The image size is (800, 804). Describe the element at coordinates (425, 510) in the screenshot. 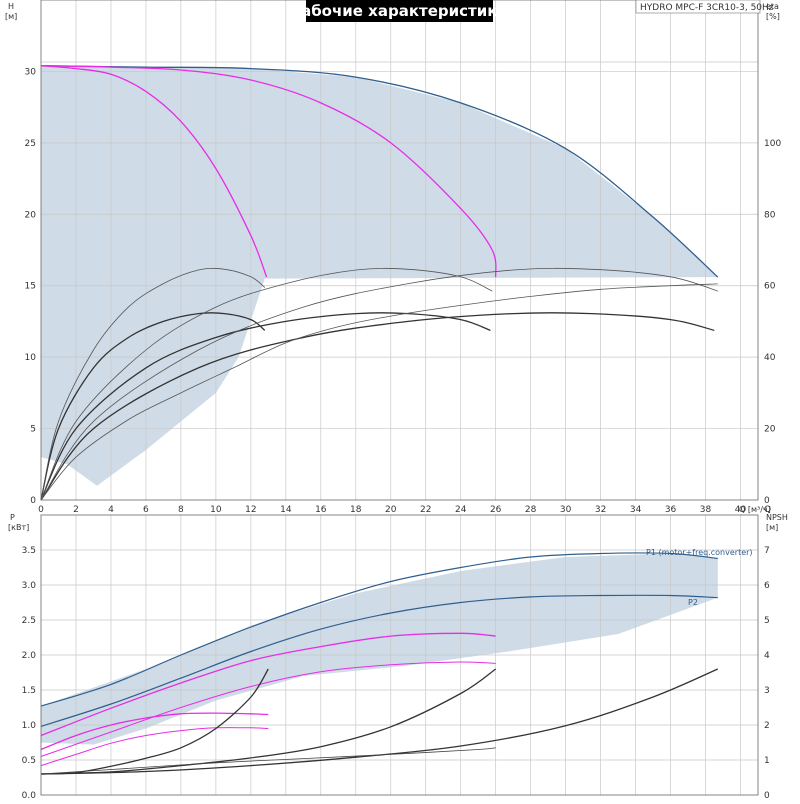

I see `x-tick-label: 22` at that location.